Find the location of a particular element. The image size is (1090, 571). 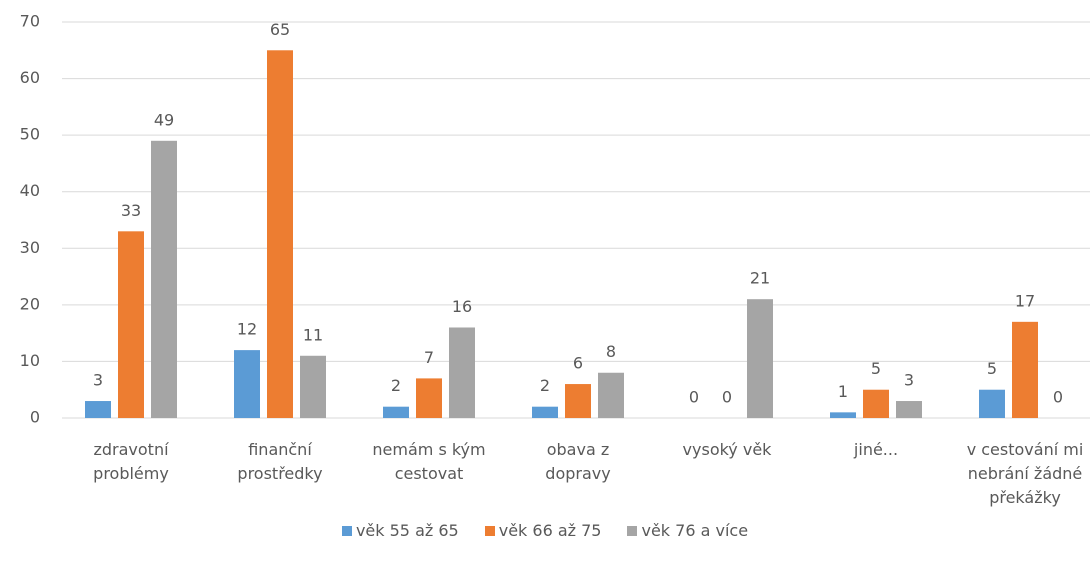

y-tick-label: 0 is located at coordinates (35, 417).